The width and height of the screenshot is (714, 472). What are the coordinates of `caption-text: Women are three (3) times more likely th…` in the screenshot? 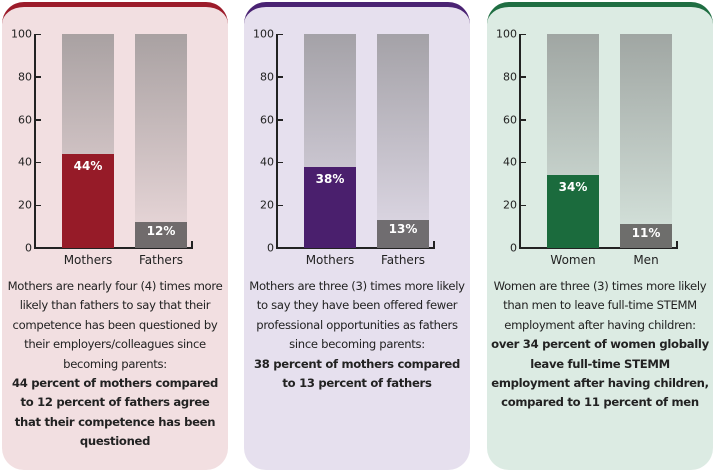 It's located at (600, 305).